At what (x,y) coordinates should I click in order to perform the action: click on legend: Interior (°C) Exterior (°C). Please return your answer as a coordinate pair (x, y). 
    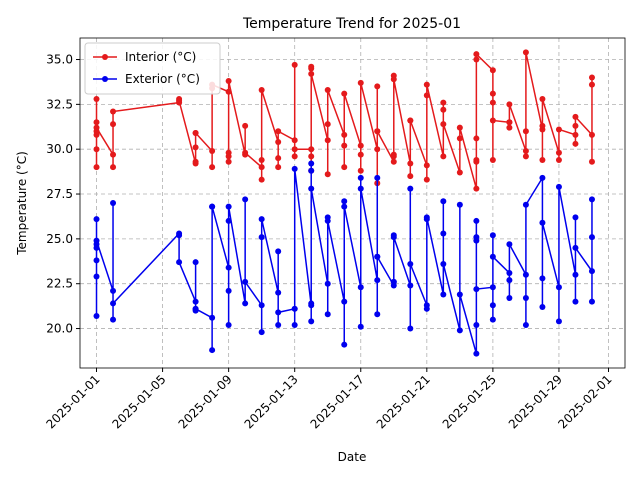
    Looking at the image, I should click on (152, 68).